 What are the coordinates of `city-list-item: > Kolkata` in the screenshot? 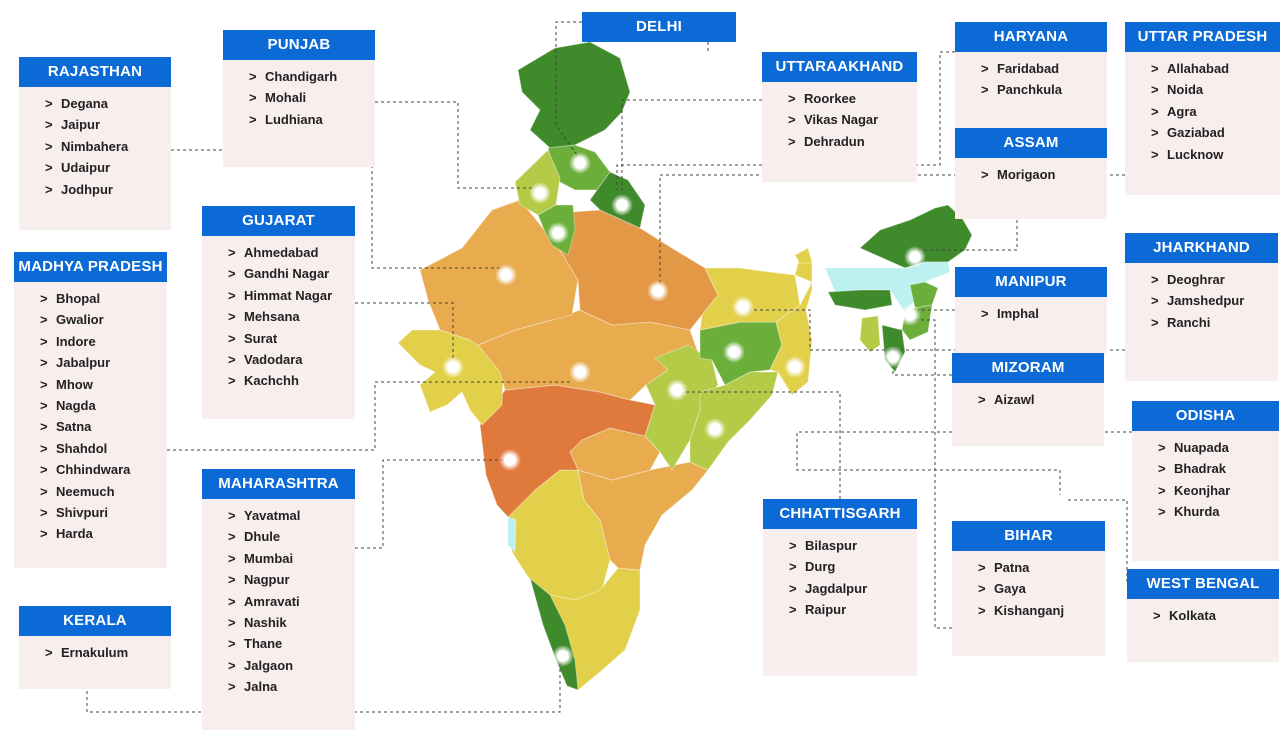 It's located at (1216, 615).